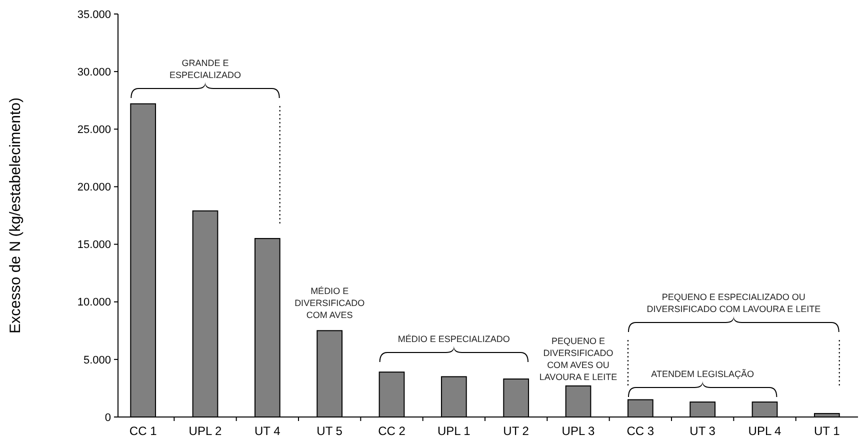 Image resolution: width=860 pixels, height=446 pixels. Describe the element at coordinates (702, 374) in the screenshot. I see `annotation: ATENDEM LEGISLAÇÃO` at that location.